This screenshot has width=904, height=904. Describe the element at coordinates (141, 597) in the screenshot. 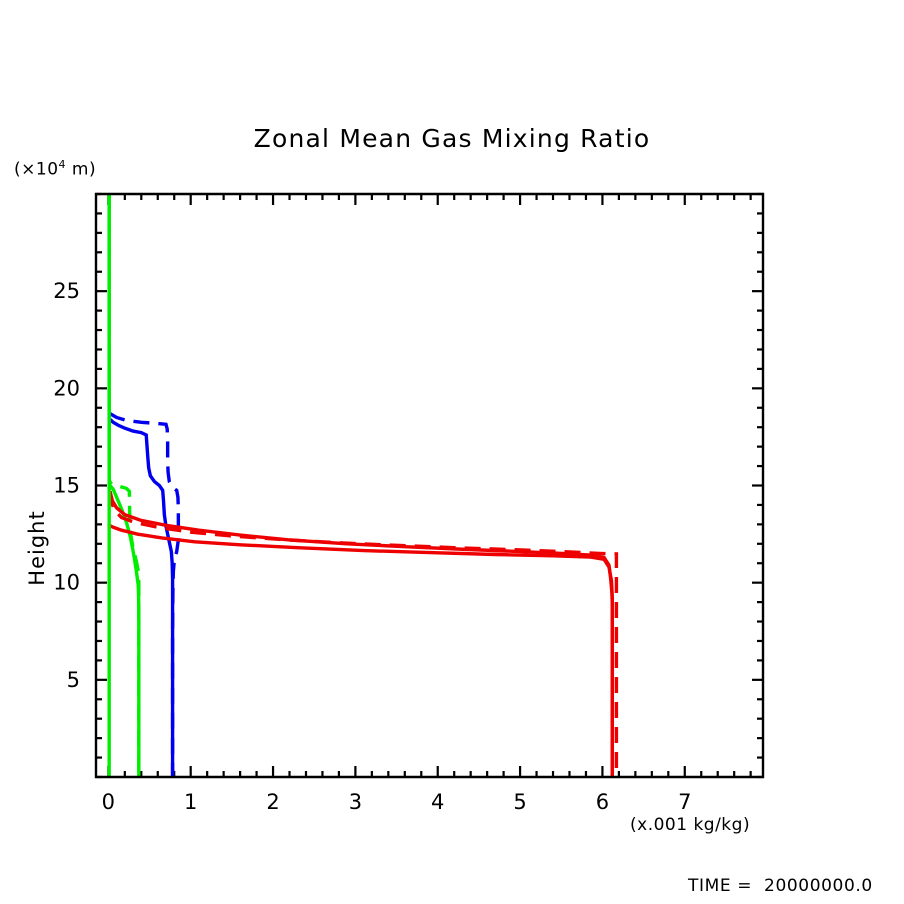

I see `series-line-blue-solid` at that location.